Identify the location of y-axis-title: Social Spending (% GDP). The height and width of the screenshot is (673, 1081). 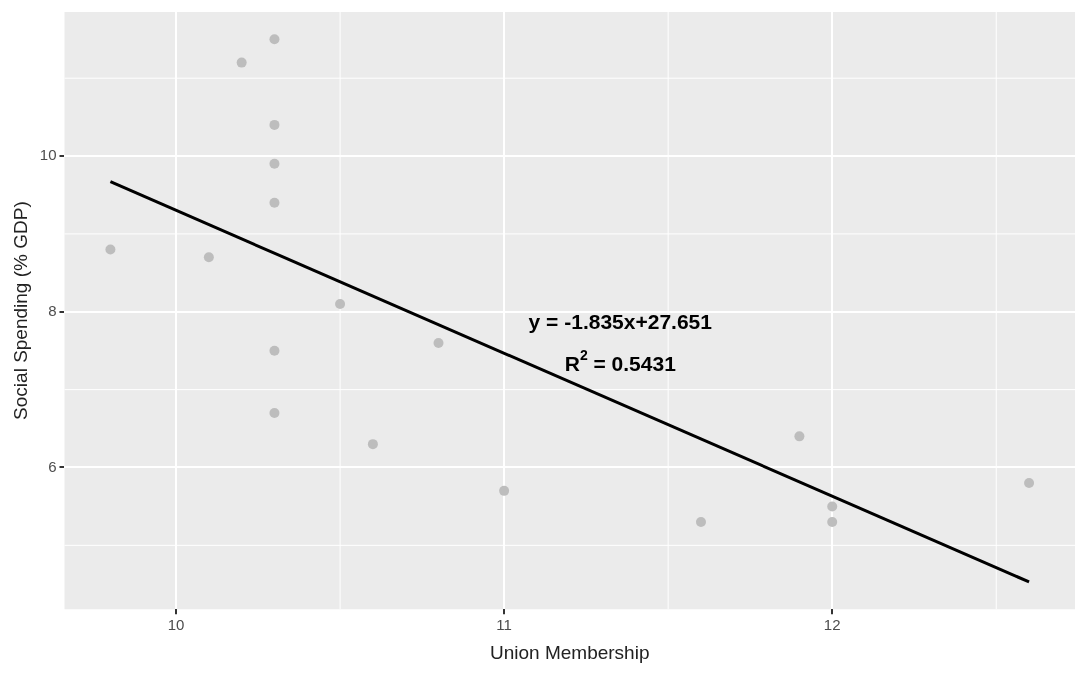
(20, 310).